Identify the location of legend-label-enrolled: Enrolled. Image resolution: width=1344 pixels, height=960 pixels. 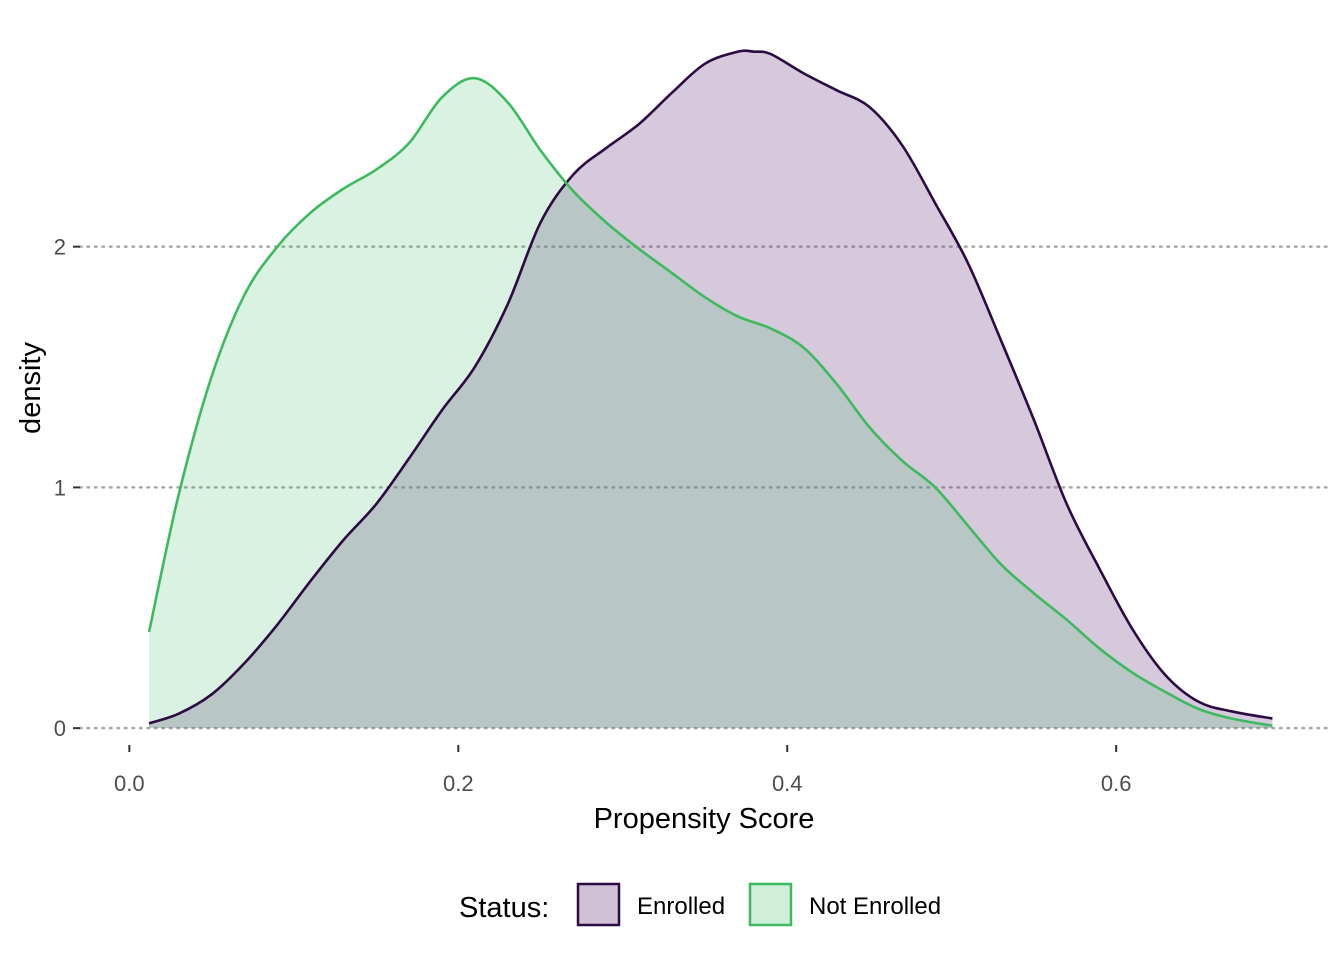
(681, 906).